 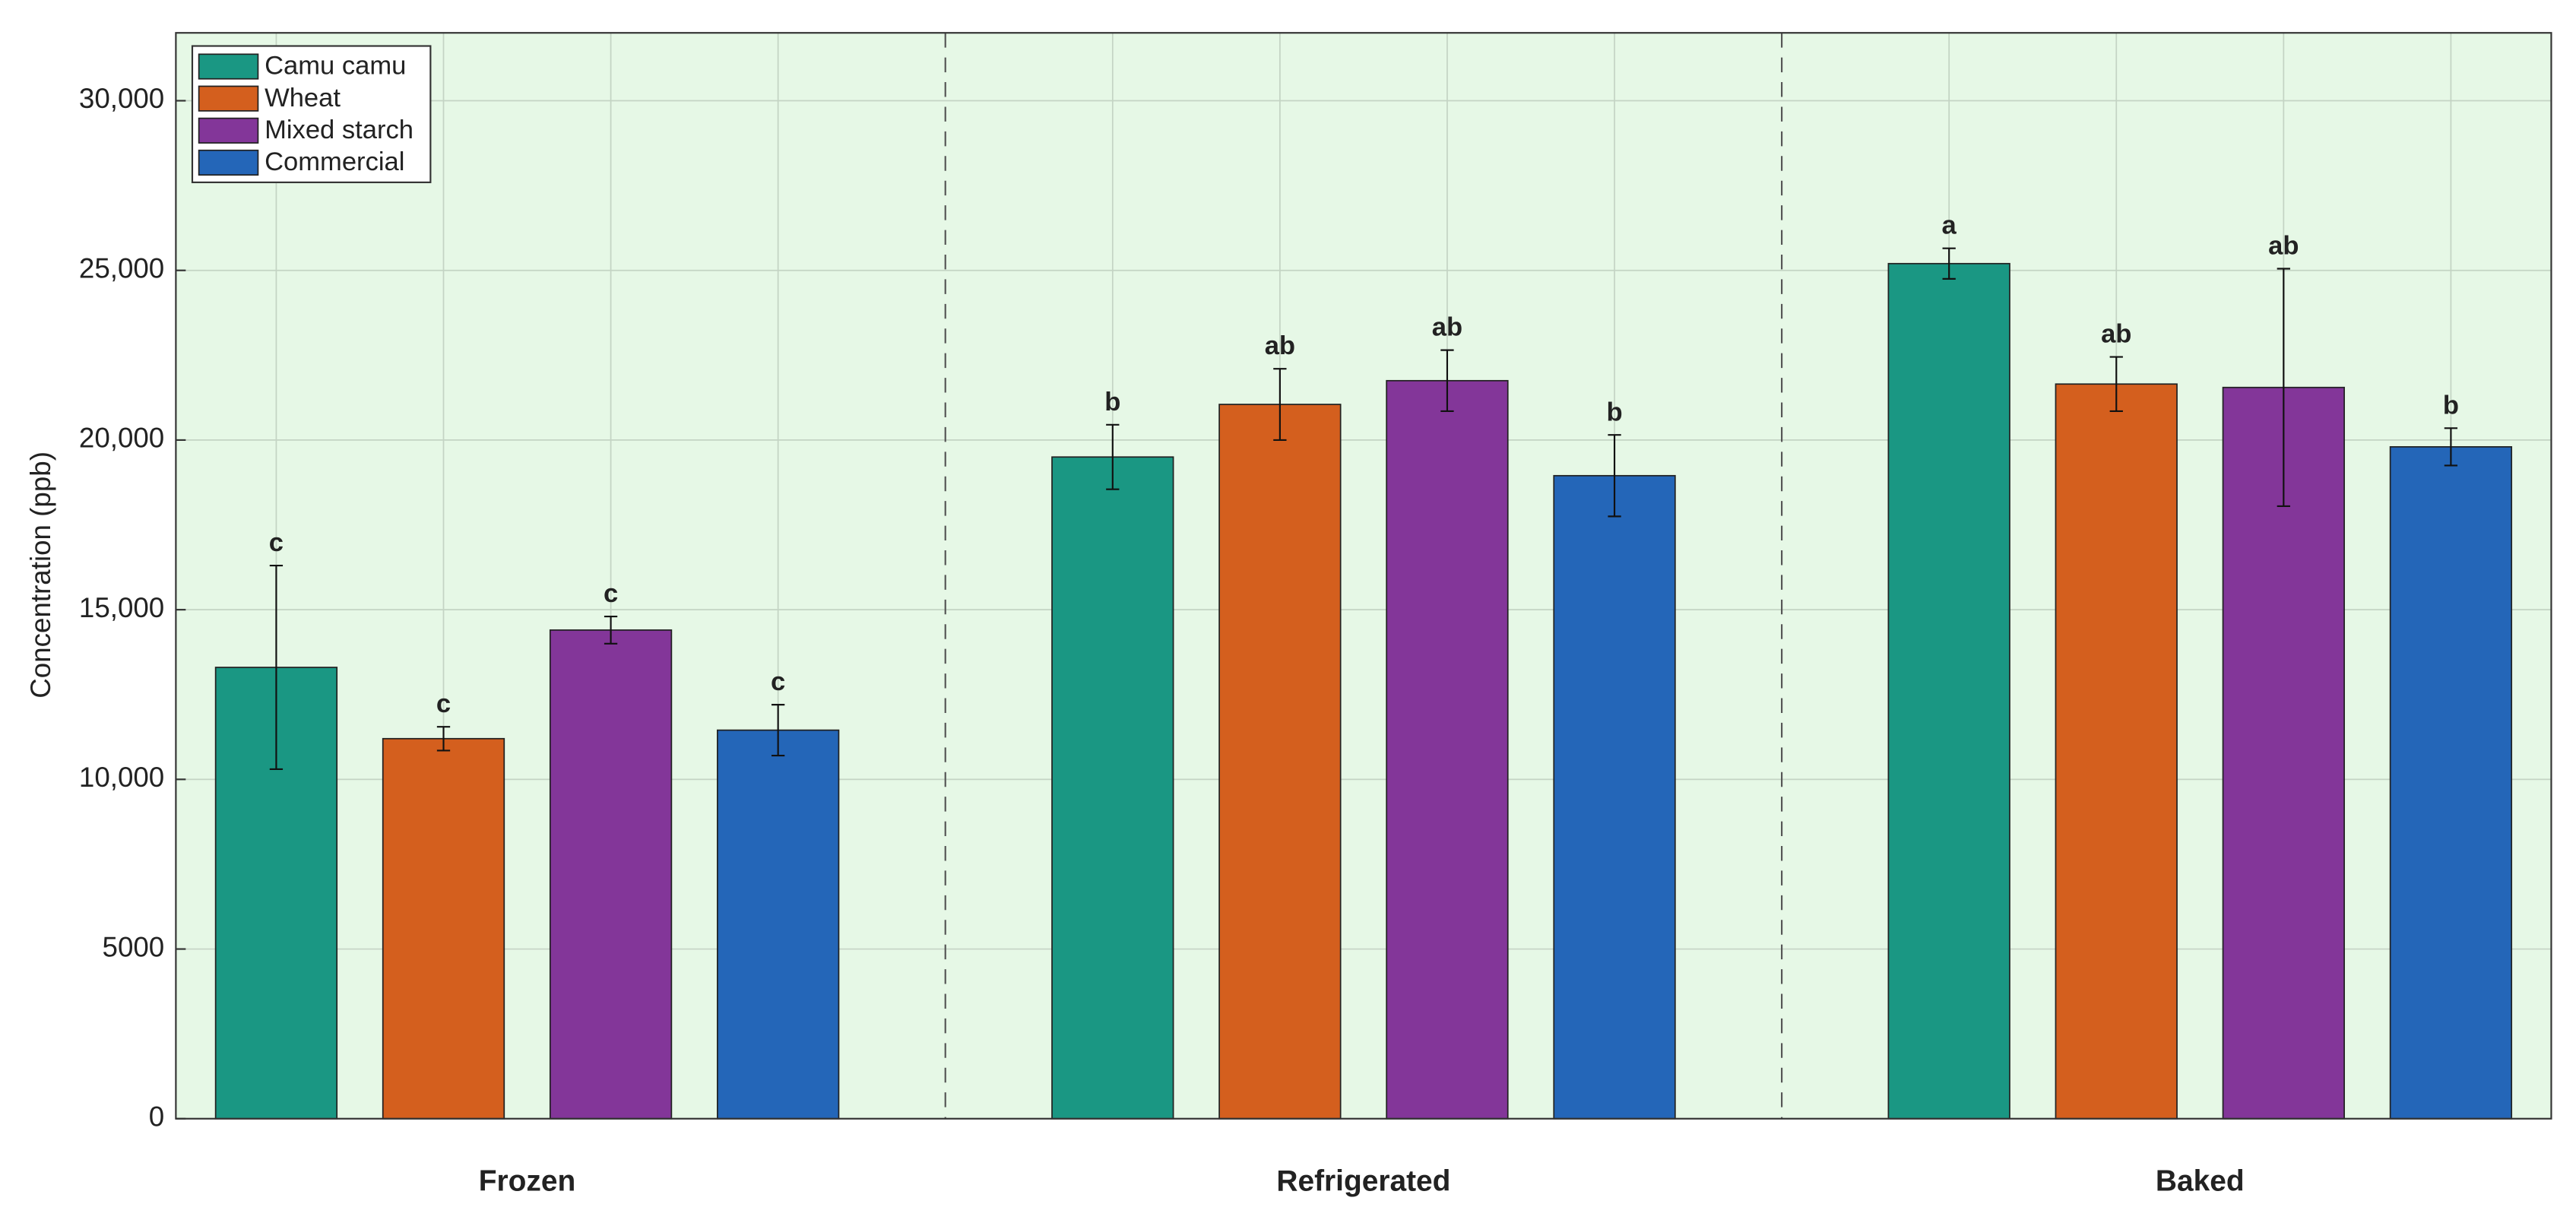 What do you see at coordinates (121, 268) in the screenshot?
I see `y-tick-label: 25,000` at bounding box center [121, 268].